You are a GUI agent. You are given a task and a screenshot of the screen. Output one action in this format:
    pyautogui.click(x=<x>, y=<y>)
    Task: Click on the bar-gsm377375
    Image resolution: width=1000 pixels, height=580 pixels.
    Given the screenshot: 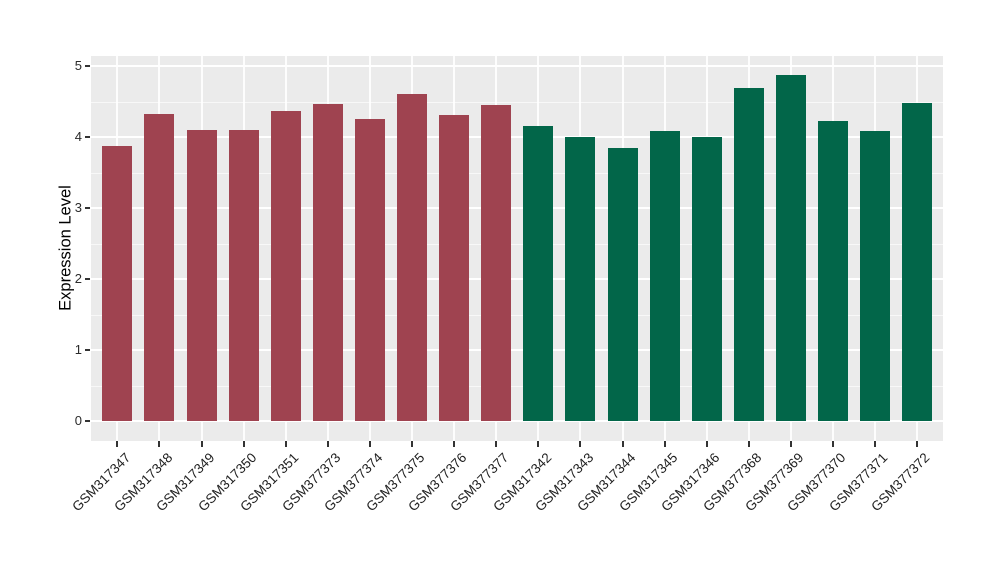 What is the action you would take?
    pyautogui.click(x=412, y=257)
    